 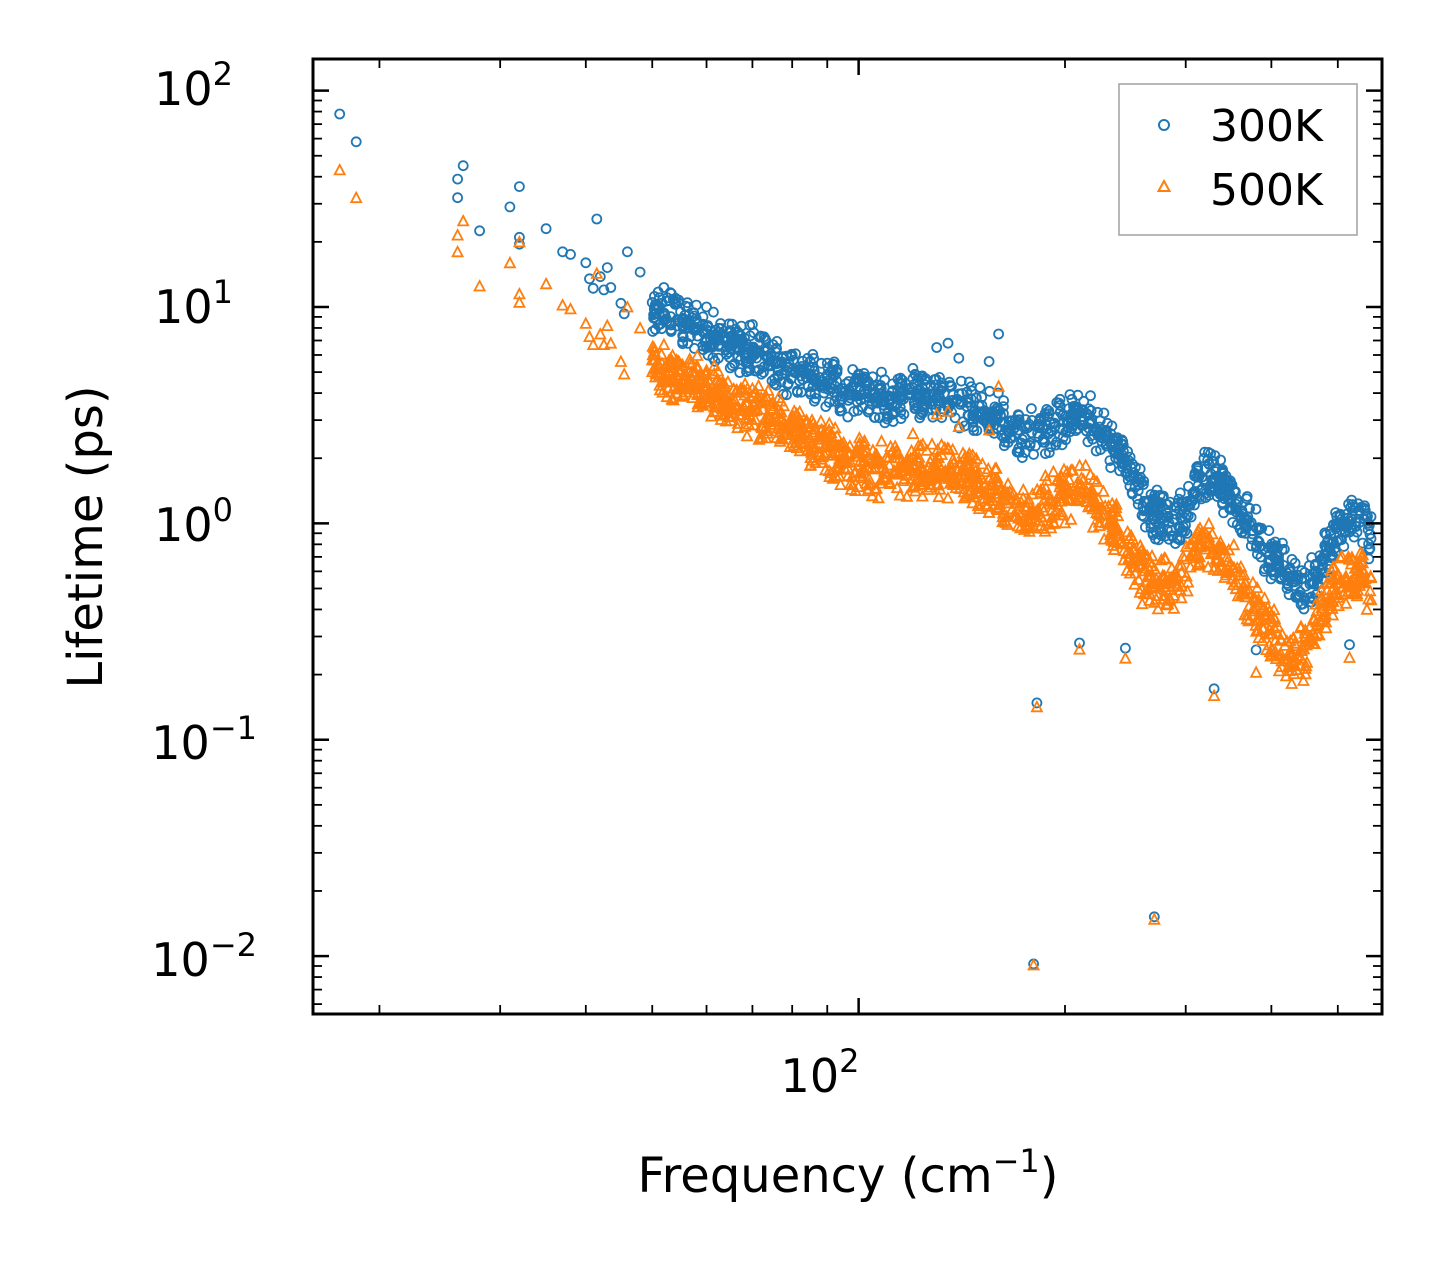 What do you see at coordinates (1238, 159) in the screenshot?
I see `legend: 300K 500K` at bounding box center [1238, 159].